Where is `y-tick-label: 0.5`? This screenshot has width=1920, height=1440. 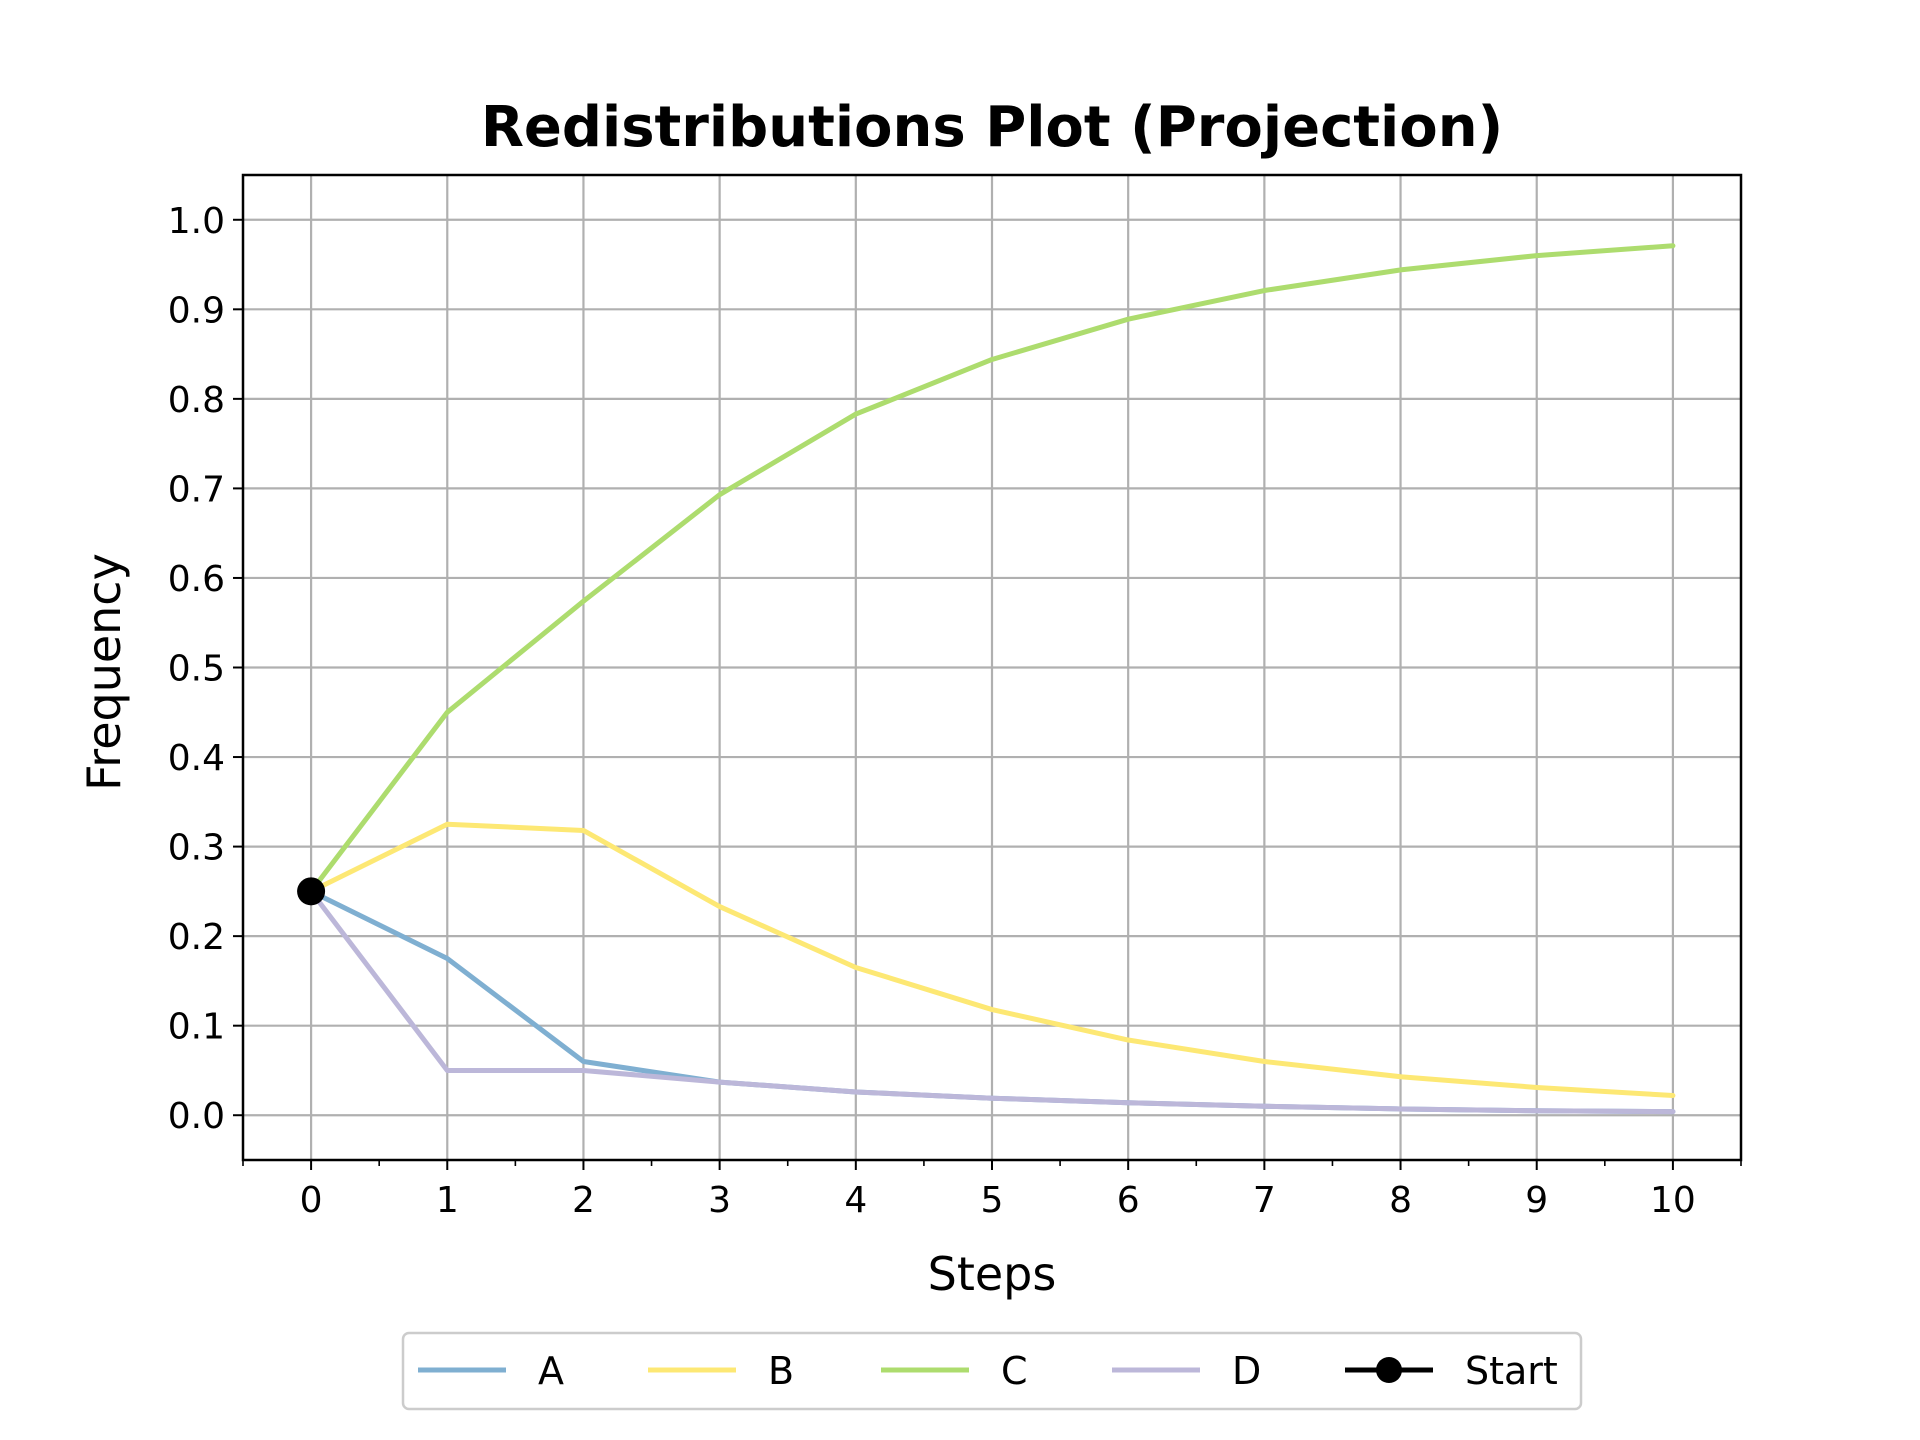 y-tick-label: 0.5 is located at coordinates (196, 669).